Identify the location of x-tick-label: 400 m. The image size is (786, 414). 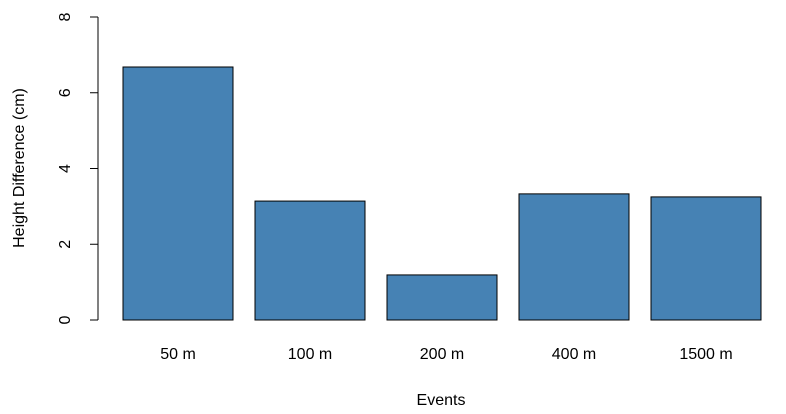
(574, 354).